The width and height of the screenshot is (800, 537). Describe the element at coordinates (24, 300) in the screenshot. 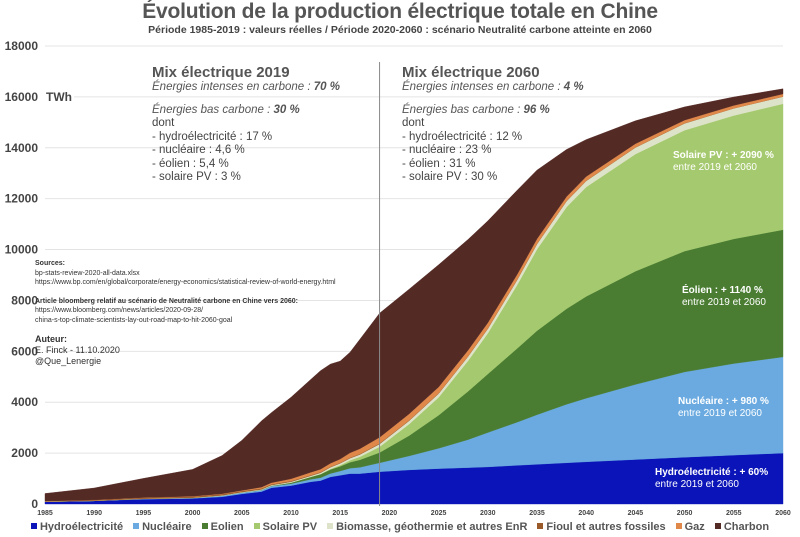

I see `y-tick-label: 8000` at that location.